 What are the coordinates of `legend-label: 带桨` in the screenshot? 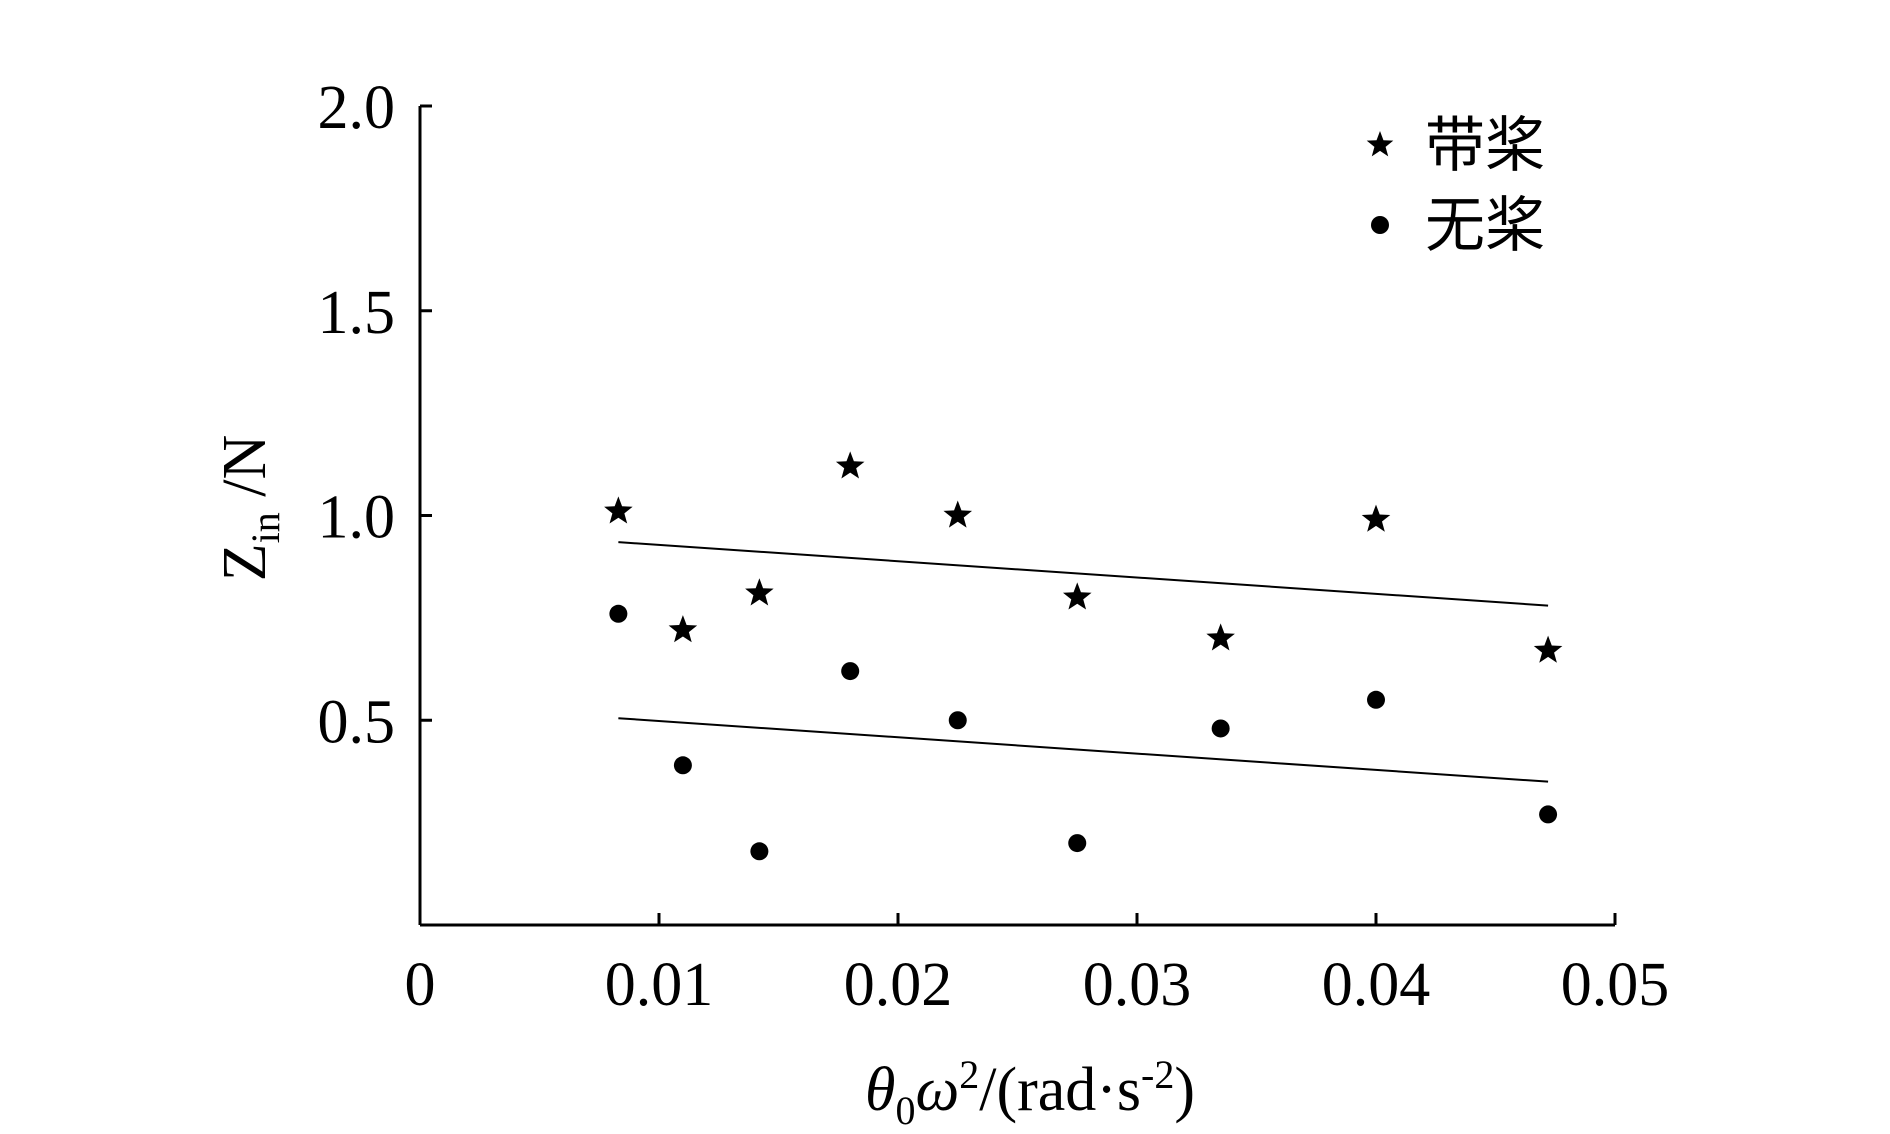 It's located at (1485, 146).